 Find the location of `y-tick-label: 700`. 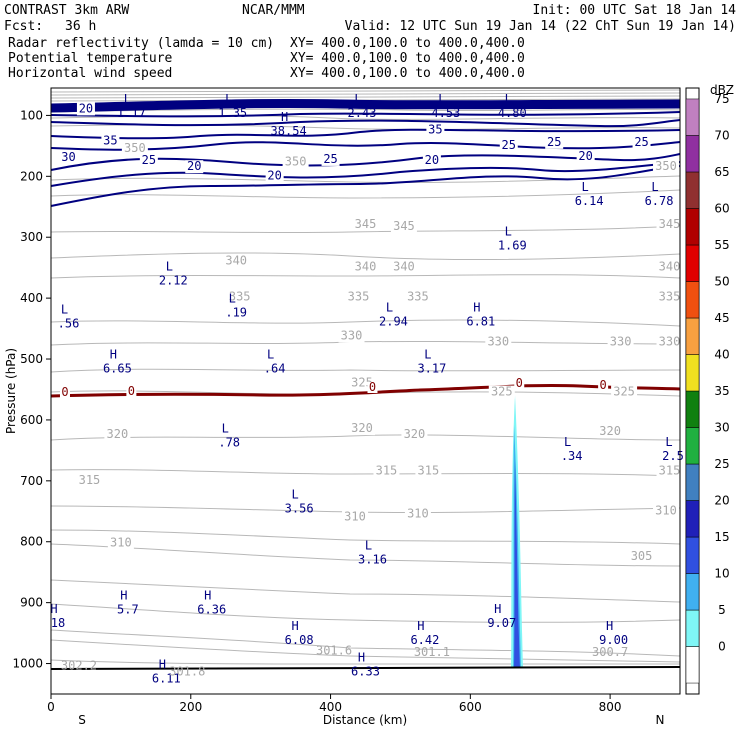

y-tick-label: 700 is located at coordinates (31, 481).